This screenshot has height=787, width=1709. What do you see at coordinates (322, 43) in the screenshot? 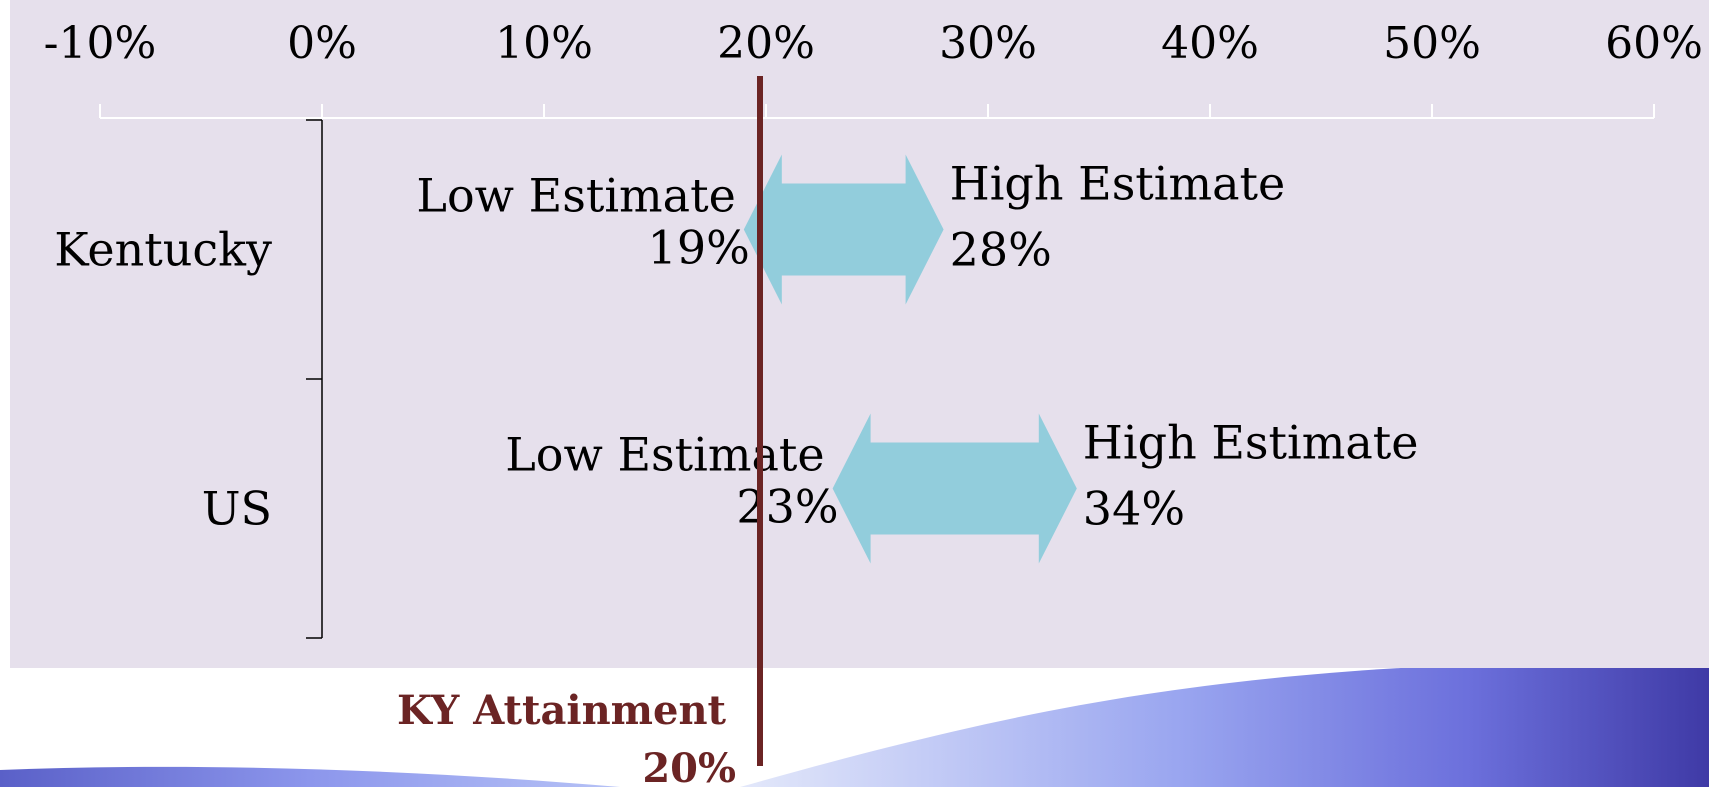
I see `x-tick-label: 0%` at bounding box center [322, 43].